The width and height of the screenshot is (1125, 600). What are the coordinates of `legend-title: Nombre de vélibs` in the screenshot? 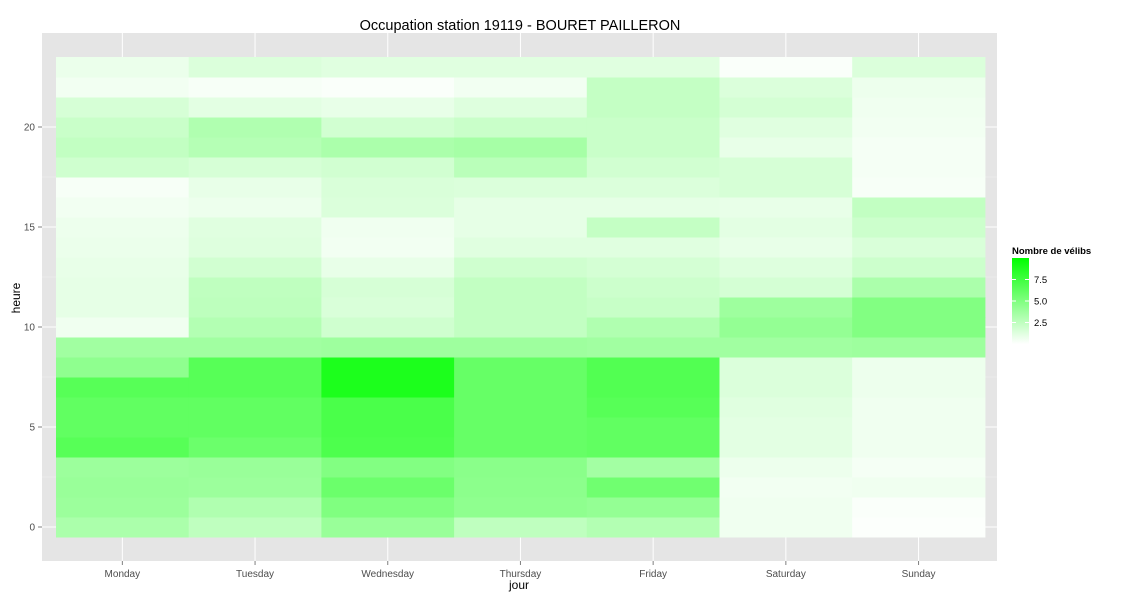 It's located at (1051, 251).